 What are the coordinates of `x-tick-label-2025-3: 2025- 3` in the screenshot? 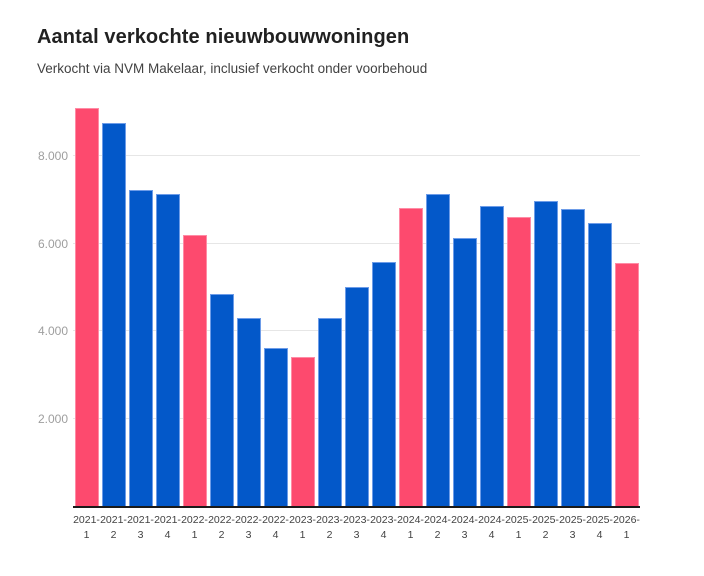 It's located at (572, 527).